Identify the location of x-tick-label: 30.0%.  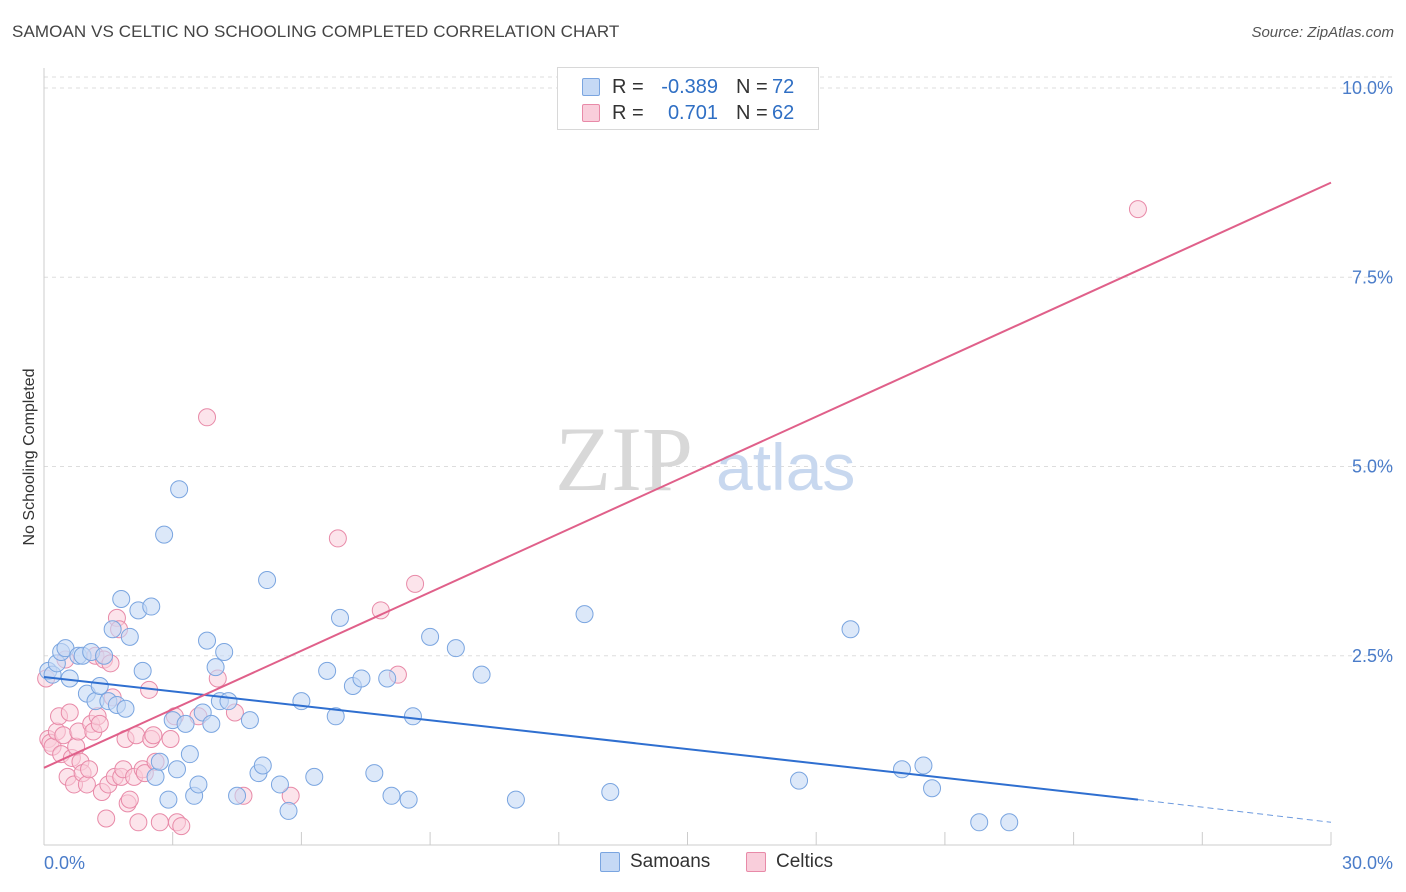
(1367, 863).